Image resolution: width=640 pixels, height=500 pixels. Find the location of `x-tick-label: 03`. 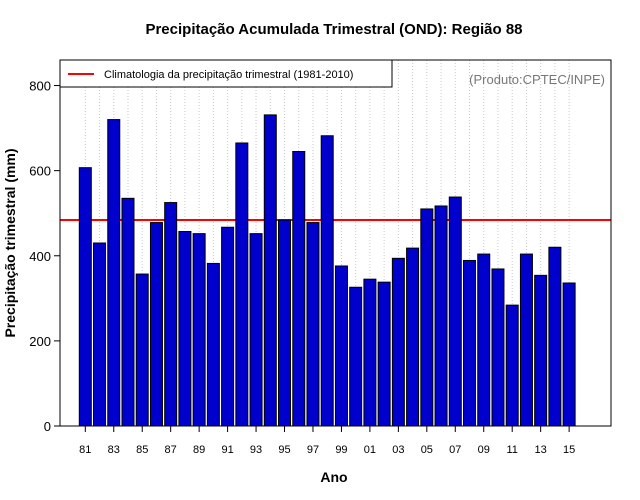

x-tick-label: 03 is located at coordinates (398, 450).